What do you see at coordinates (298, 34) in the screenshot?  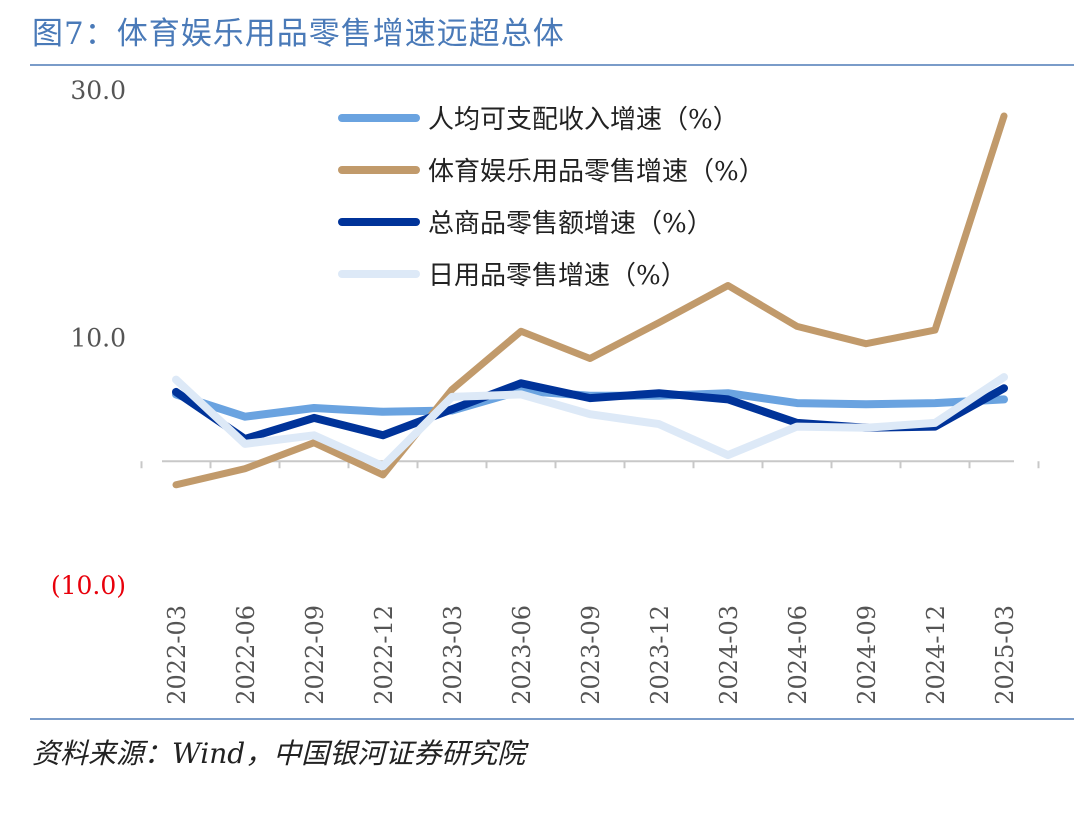 I see `figure-title: 图7：体育娱乐用品零售增速远超总体` at bounding box center [298, 34].